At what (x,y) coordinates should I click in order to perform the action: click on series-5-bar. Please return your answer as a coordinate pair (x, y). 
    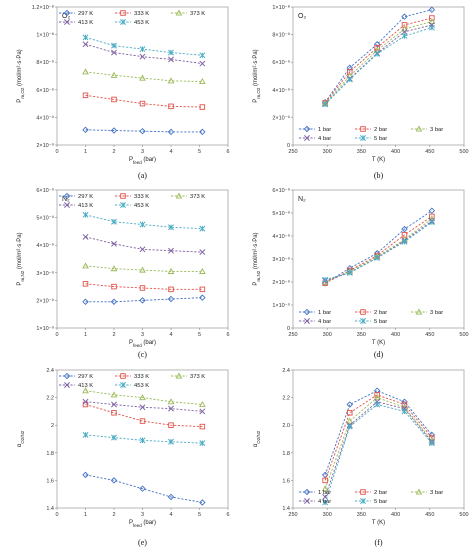
    Looking at the image, I should click on (378, 251).